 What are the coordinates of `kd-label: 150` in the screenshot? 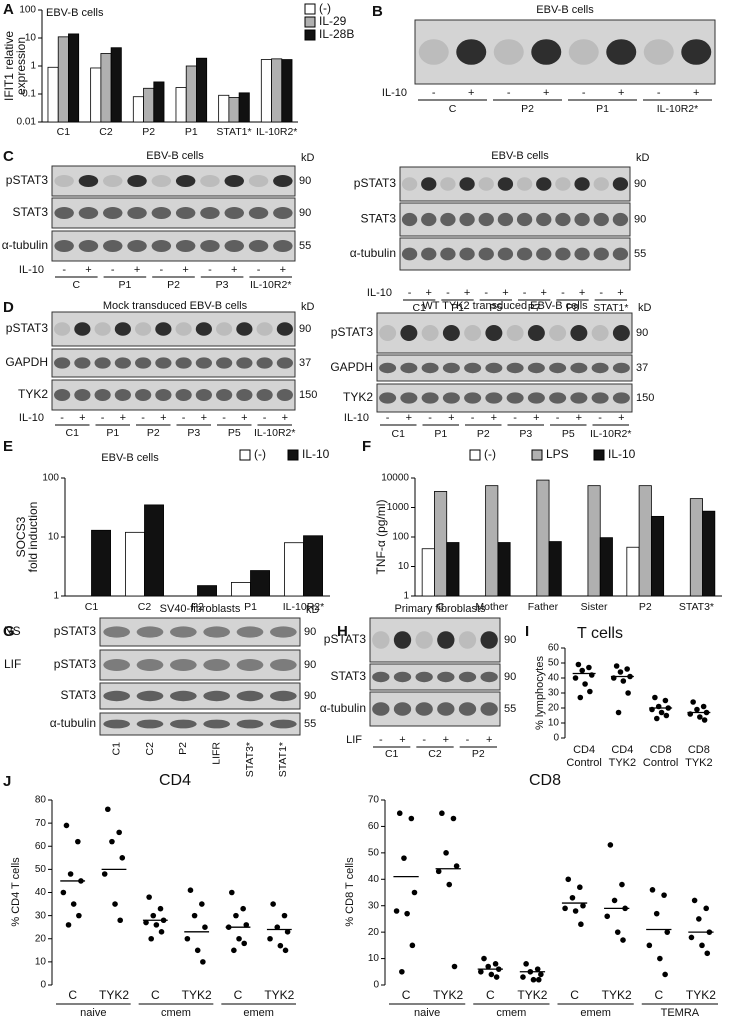 It's located at (308, 395).